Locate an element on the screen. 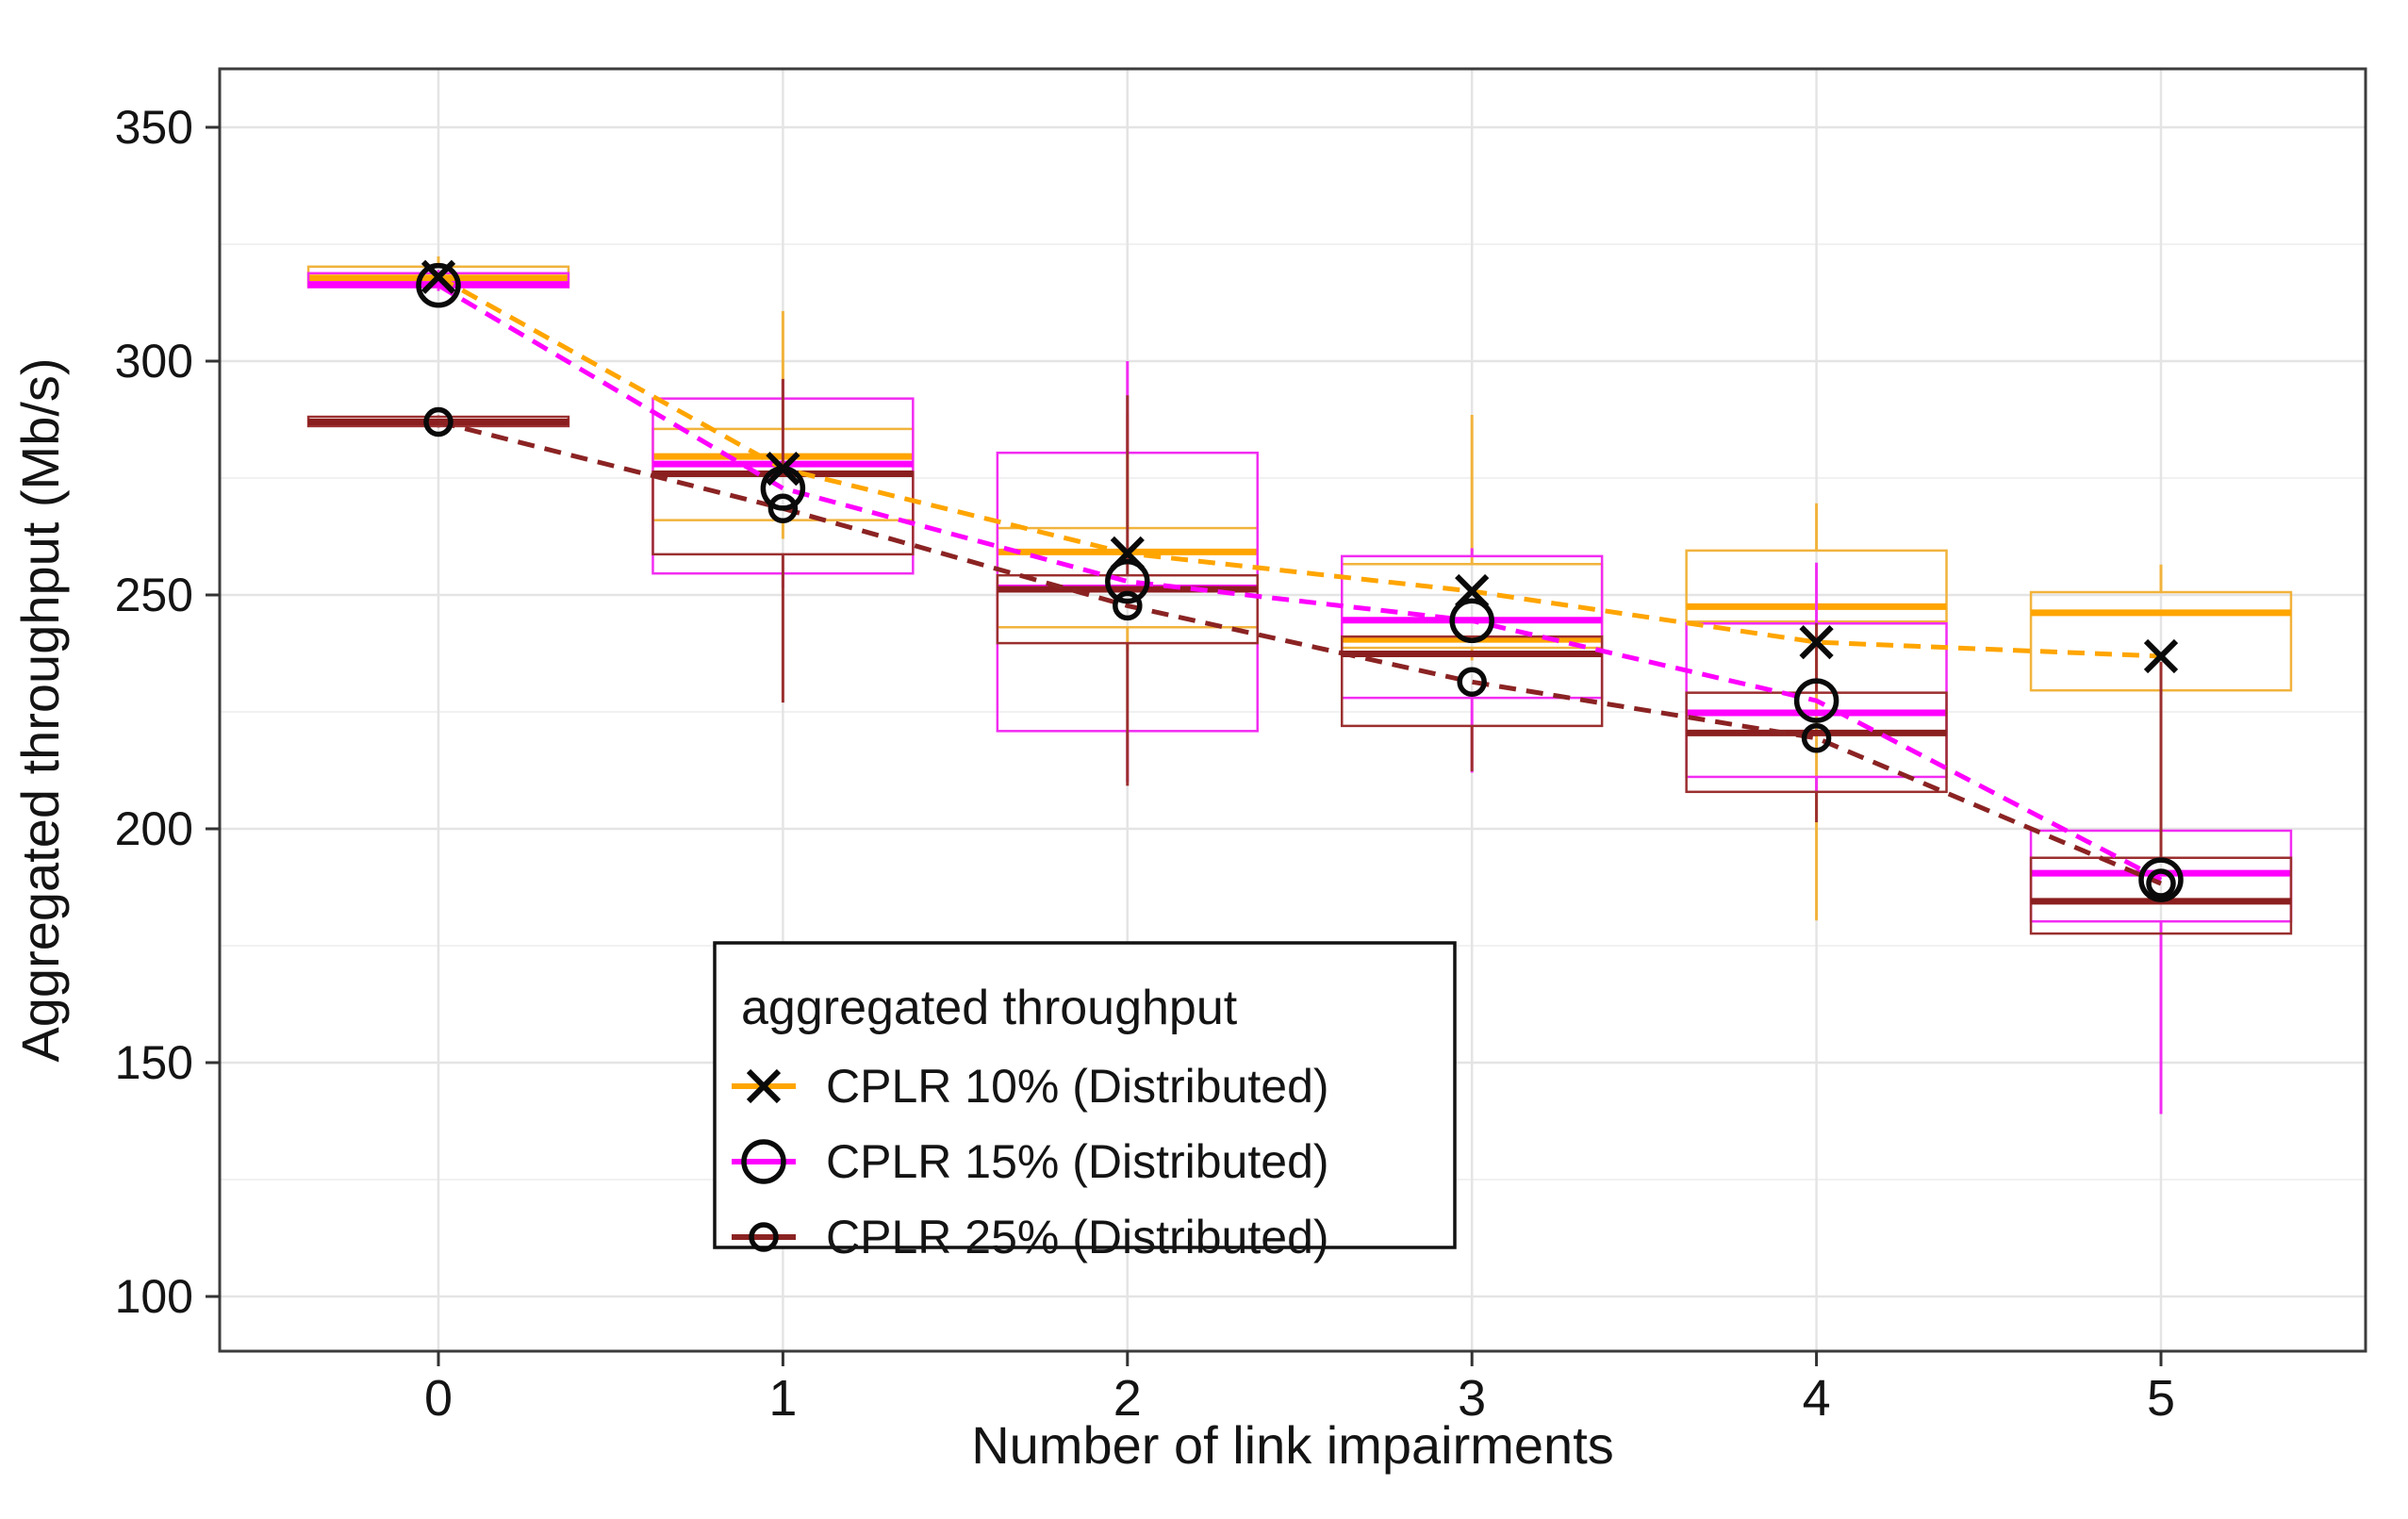  legend-item-label: CPLR 10% (Distributed) is located at coordinates (1077, 1086).